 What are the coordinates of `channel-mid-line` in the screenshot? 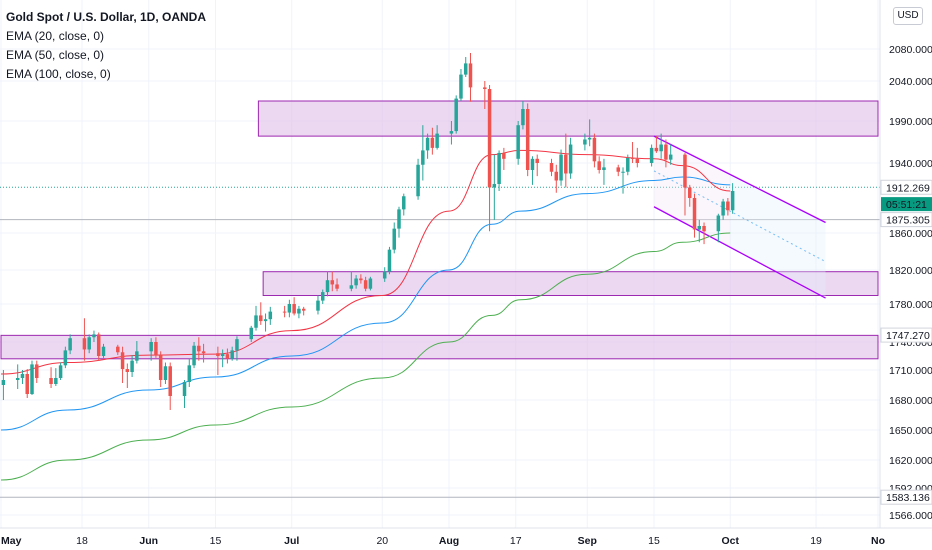 It's located at (739, 216).